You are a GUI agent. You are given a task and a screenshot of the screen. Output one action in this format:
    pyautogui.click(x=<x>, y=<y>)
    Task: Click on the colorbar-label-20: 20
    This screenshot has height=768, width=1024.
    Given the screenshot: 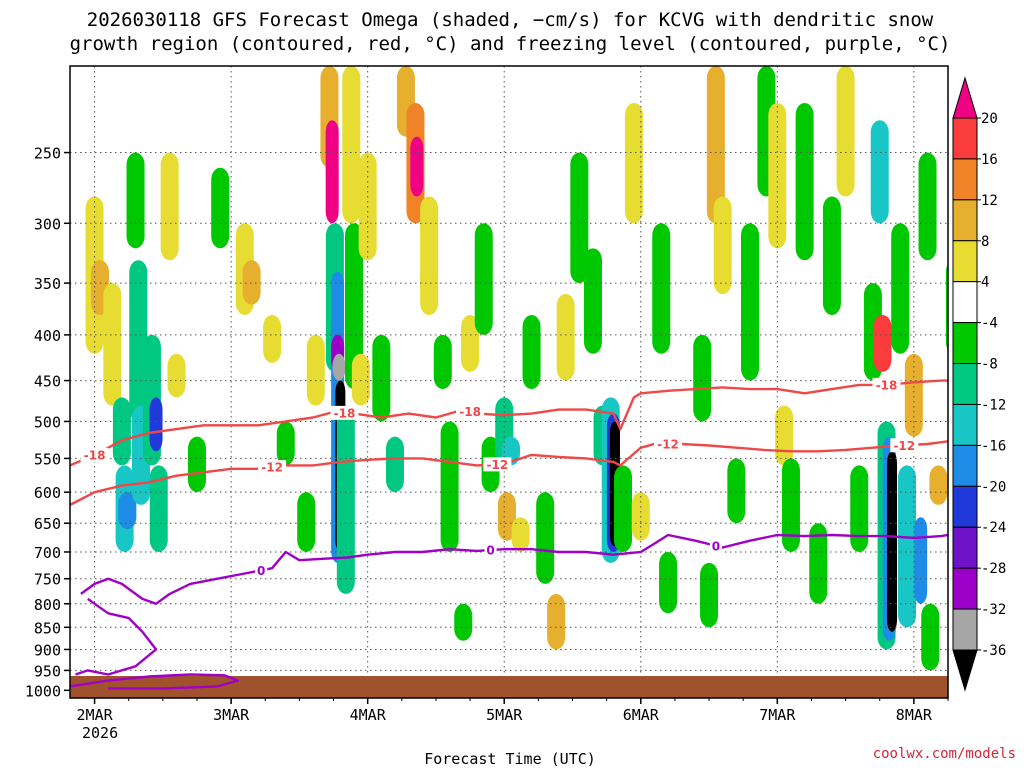 What is the action you would take?
    pyautogui.click(x=989, y=119)
    